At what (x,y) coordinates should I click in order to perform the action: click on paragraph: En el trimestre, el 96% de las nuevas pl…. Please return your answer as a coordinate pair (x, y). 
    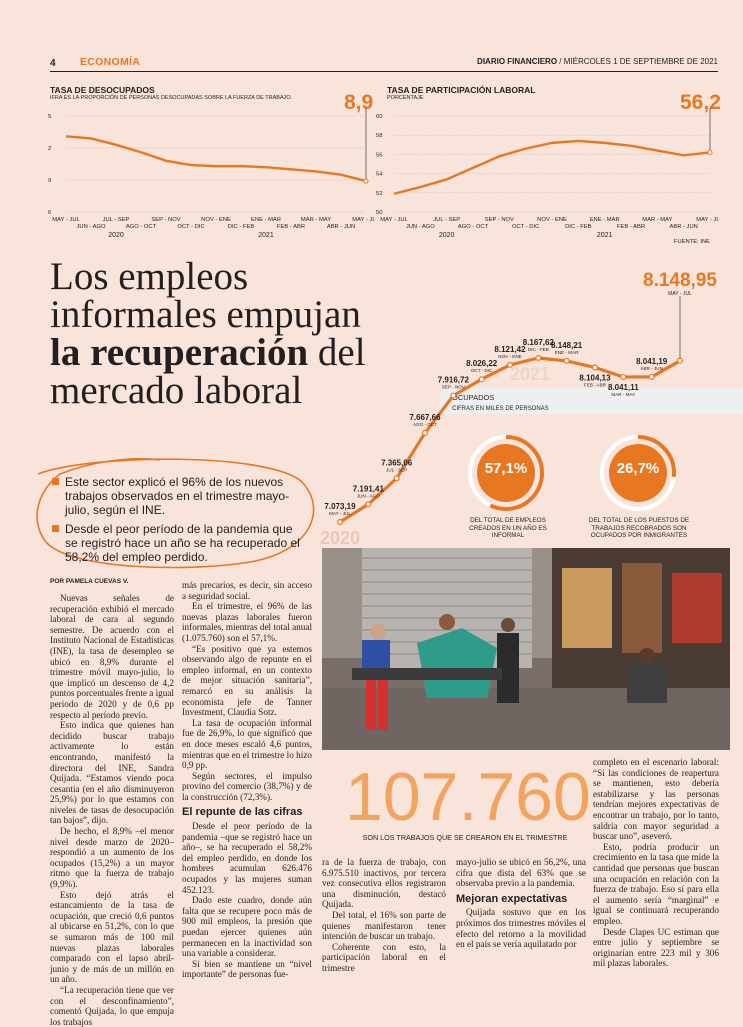
    Looking at the image, I should click on (247, 622).